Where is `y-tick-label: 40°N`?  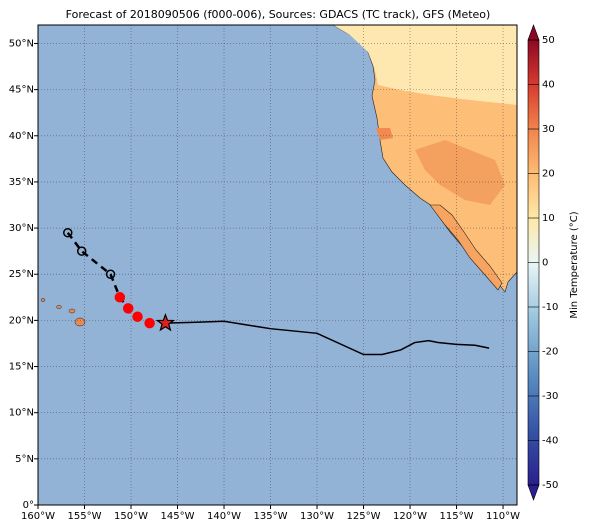
y-tick-label: 40°N is located at coordinates (21, 136).